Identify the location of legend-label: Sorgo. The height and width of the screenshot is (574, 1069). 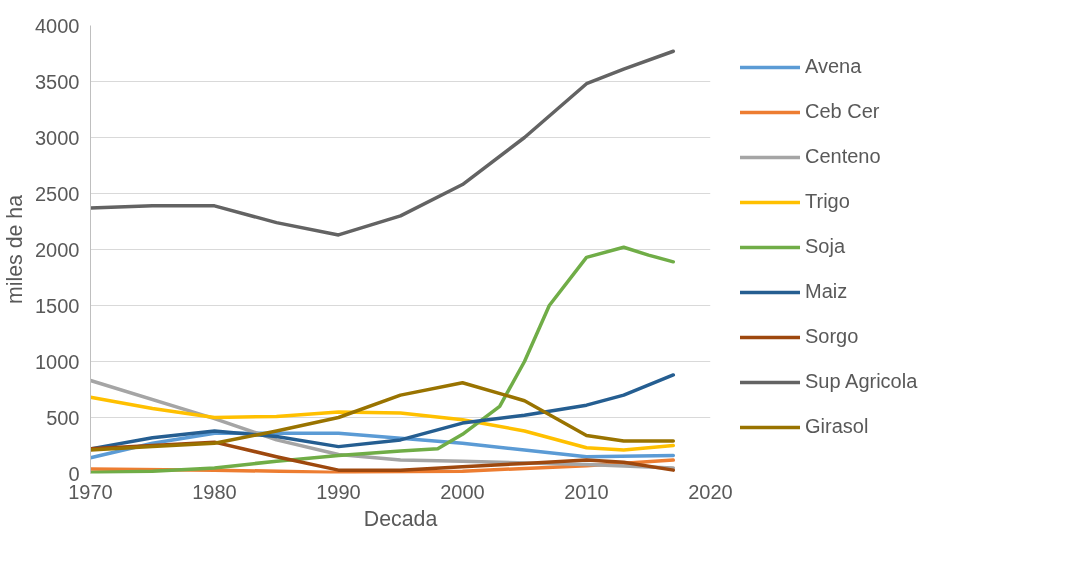
(832, 336).